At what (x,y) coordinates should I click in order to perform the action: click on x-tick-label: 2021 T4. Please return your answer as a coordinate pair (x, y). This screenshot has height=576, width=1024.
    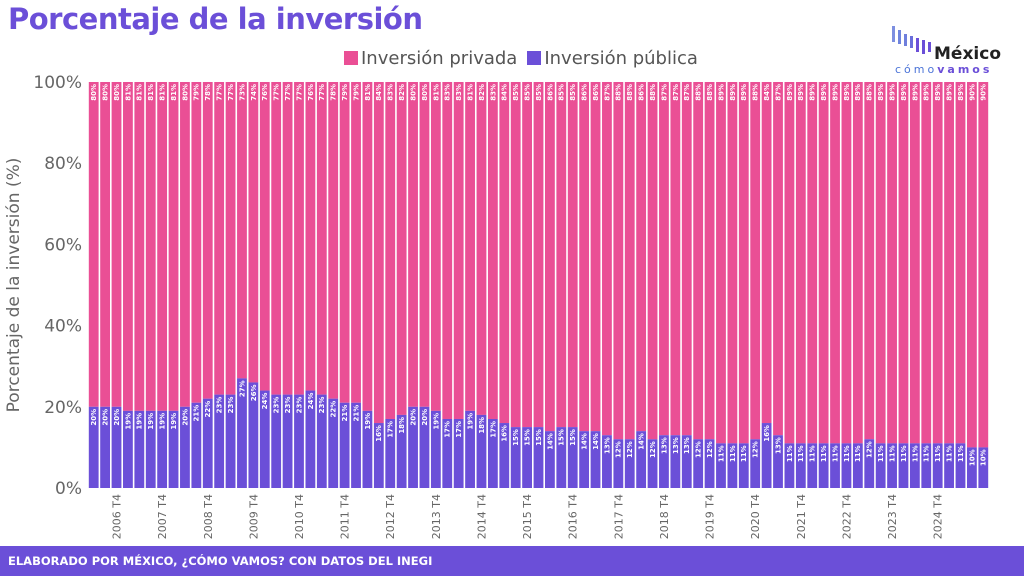
    Looking at the image, I should click on (801, 516).